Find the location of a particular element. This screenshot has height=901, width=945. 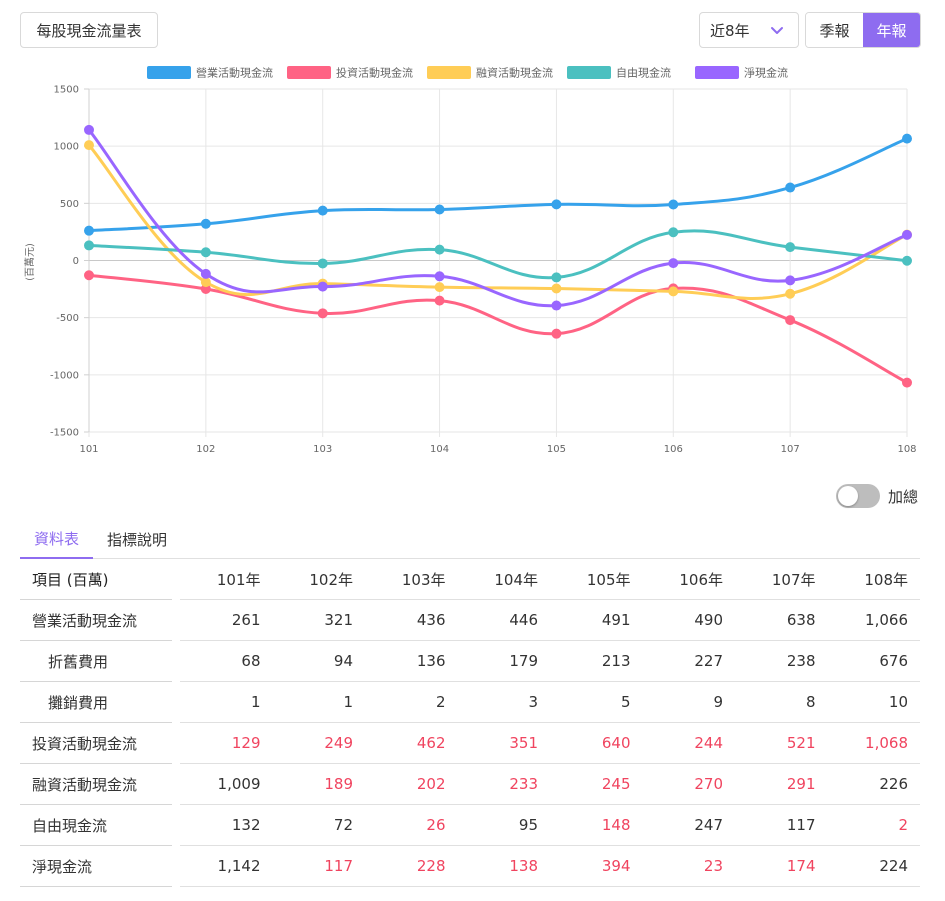

table-cell: 26 is located at coordinates (411, 825).